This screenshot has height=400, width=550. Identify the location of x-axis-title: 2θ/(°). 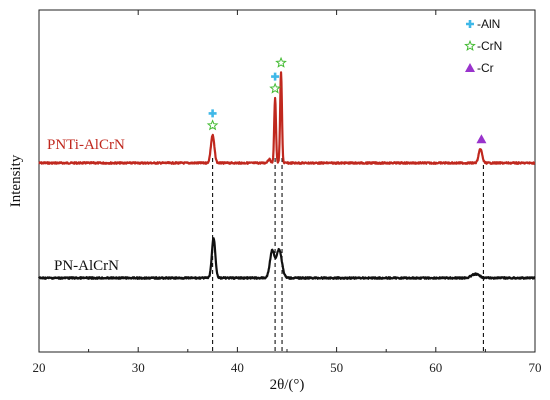
(287, 385).